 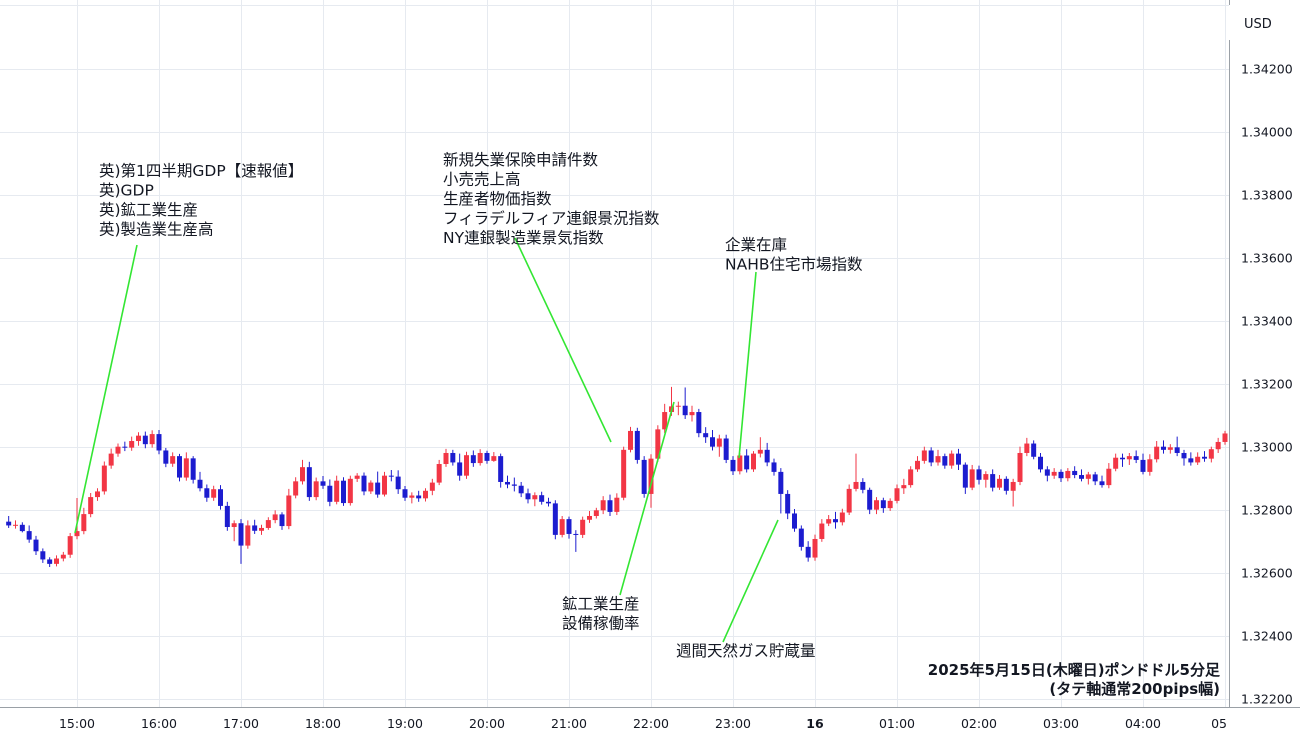 I want to click on time-tick-label: 01:00, so click(x=897, y=723).